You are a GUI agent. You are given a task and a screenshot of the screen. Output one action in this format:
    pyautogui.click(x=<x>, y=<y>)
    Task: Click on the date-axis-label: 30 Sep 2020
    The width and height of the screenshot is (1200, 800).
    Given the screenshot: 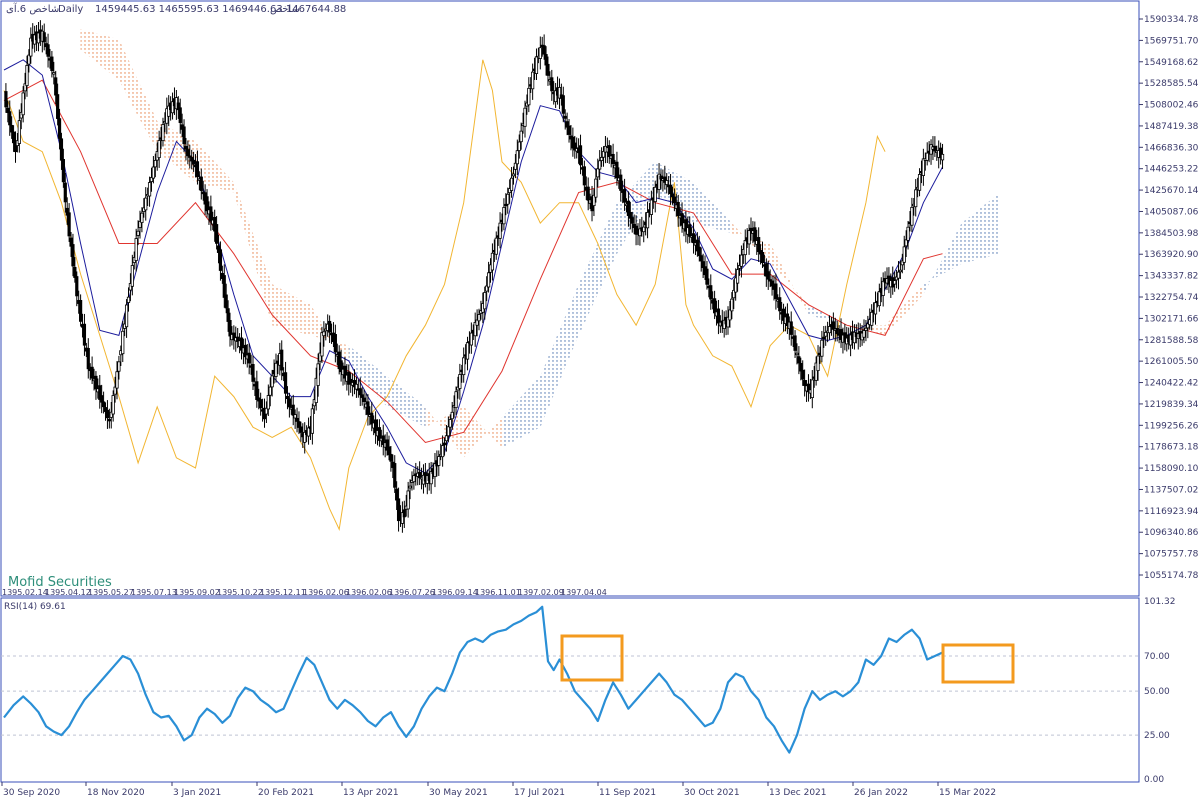 What is the action you would take?
    pyautogui.click(x=31, y=793)
    